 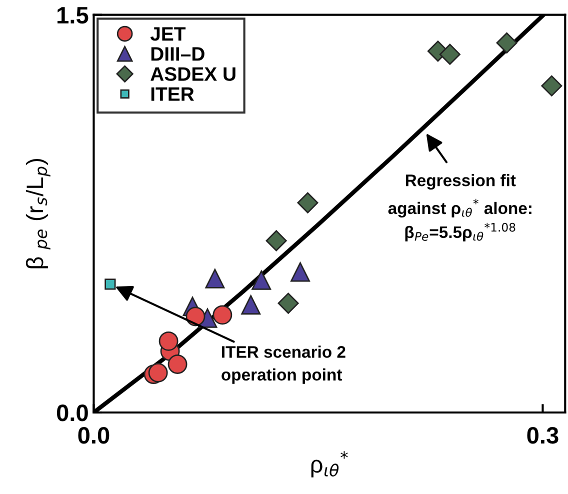 I want to click on legend-label: JET, so click(x=168, y=34).